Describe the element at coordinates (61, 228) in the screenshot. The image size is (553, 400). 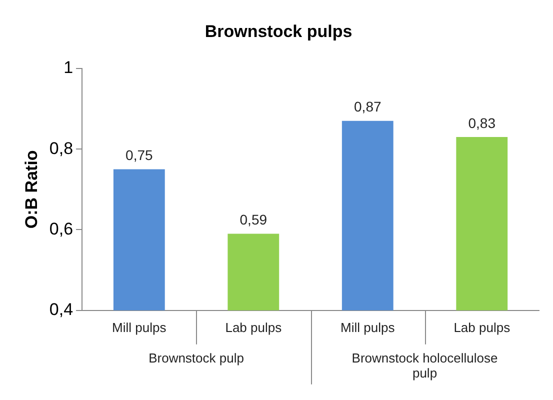
I see `y-tick-label: 0,6` at that location.